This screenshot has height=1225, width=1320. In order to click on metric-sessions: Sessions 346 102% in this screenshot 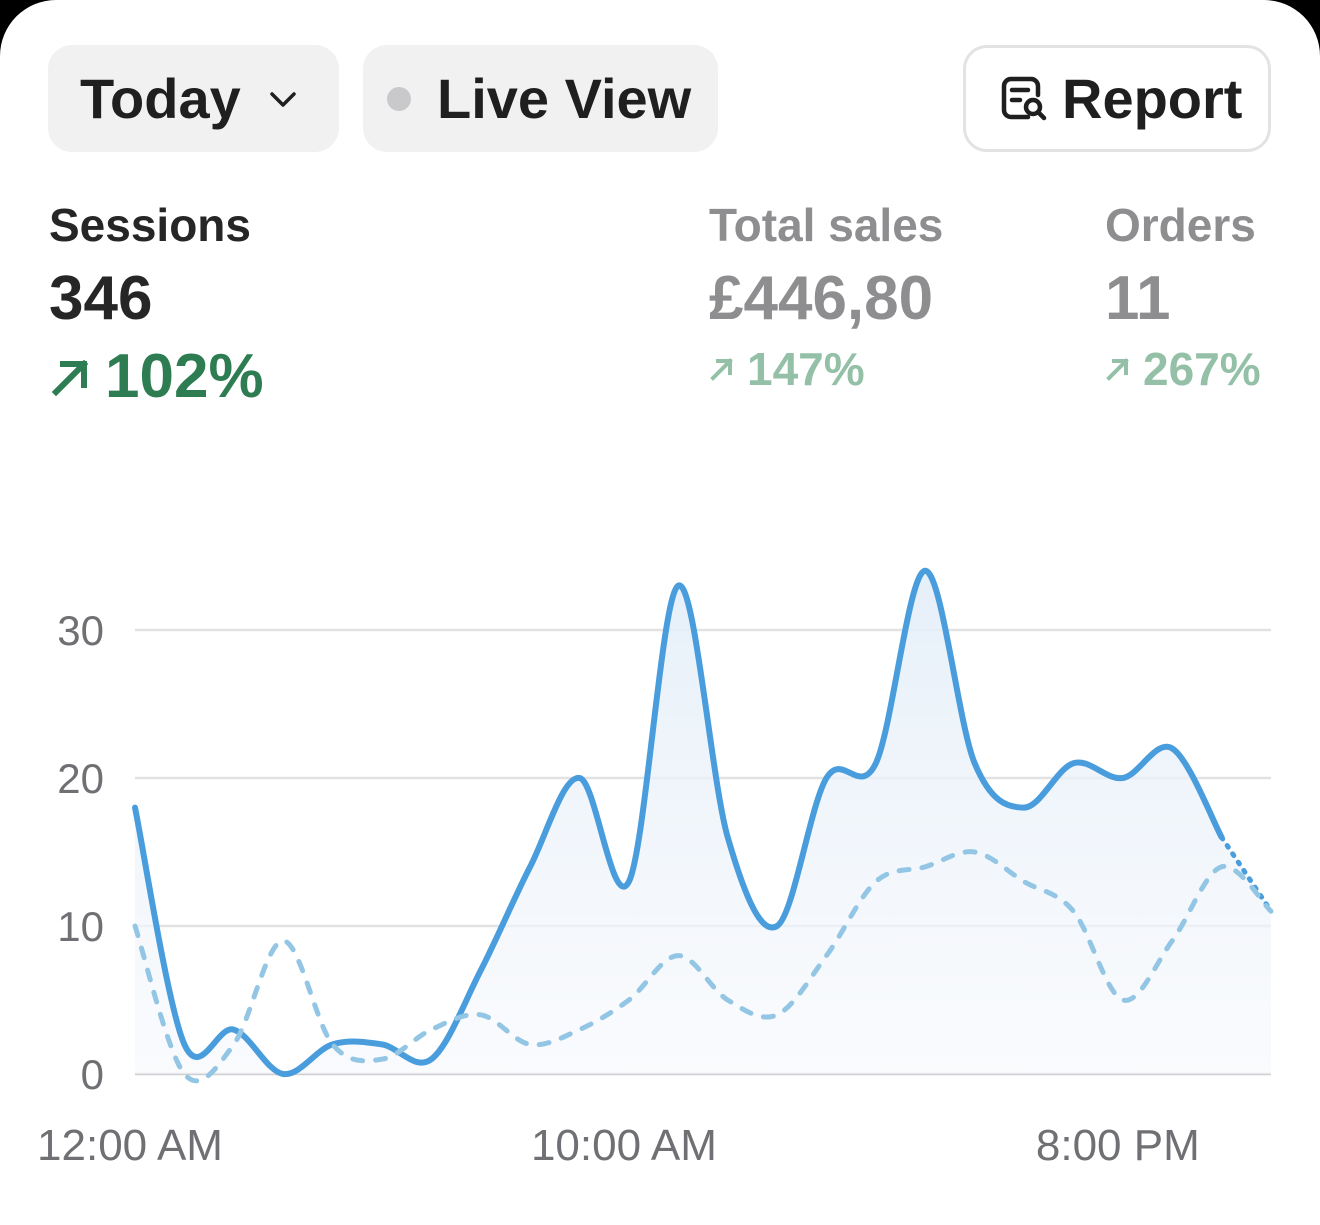, I will do `click(156, 305)`.